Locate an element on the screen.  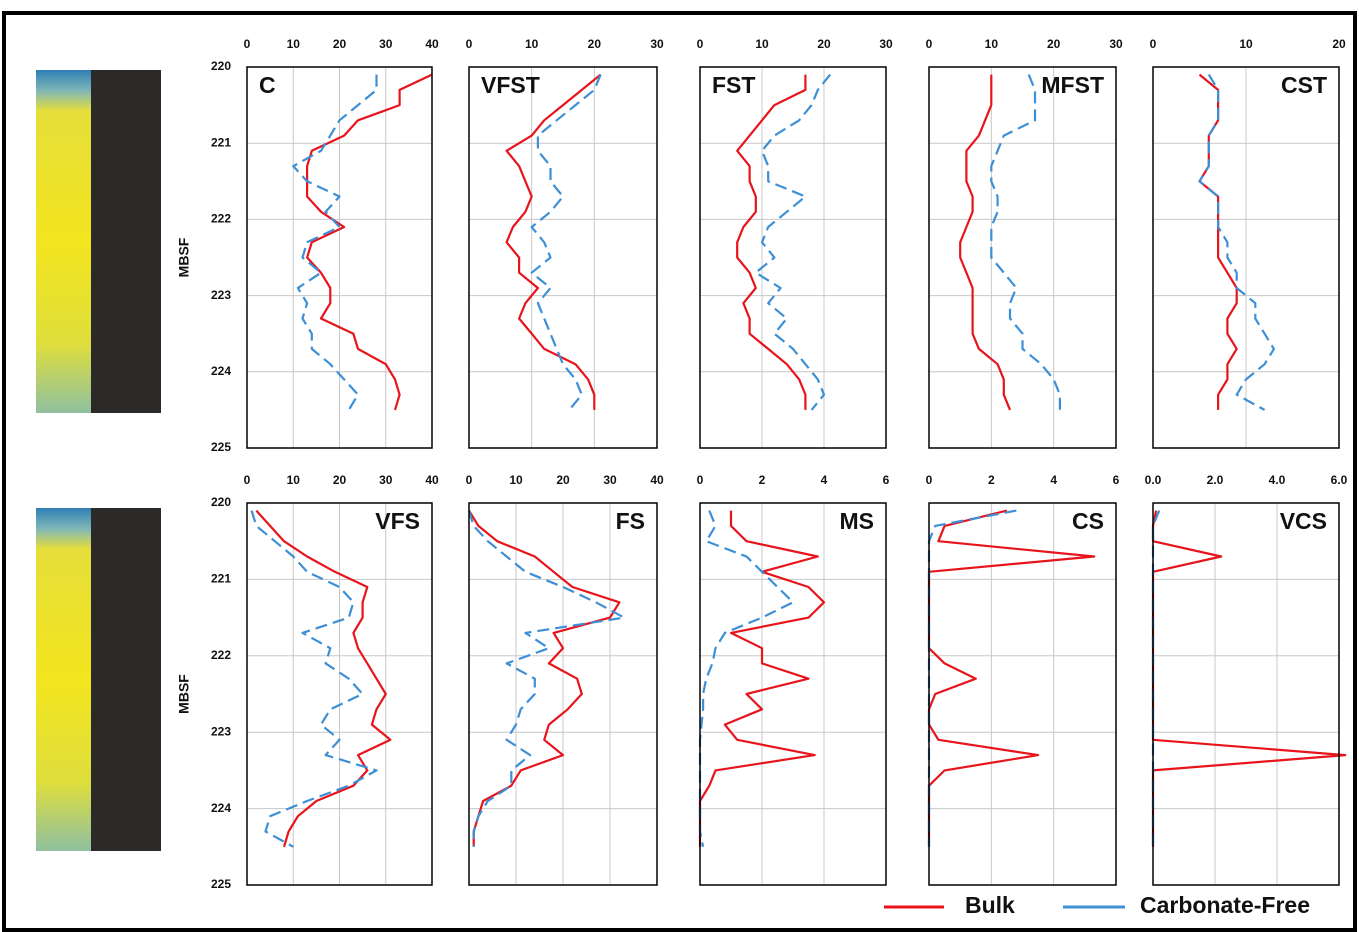
panel: 220 221 222 223 224 225 0 10 20 30 40 MBSF C is located at coordinates (307, 245).